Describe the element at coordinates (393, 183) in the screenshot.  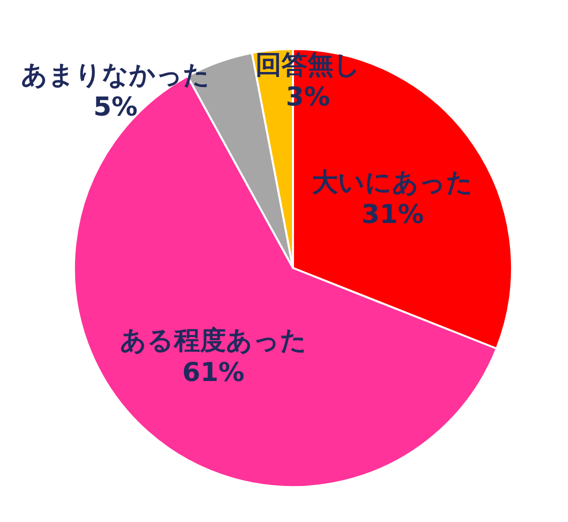
I see `slice-label: 大いにあった` at that location.